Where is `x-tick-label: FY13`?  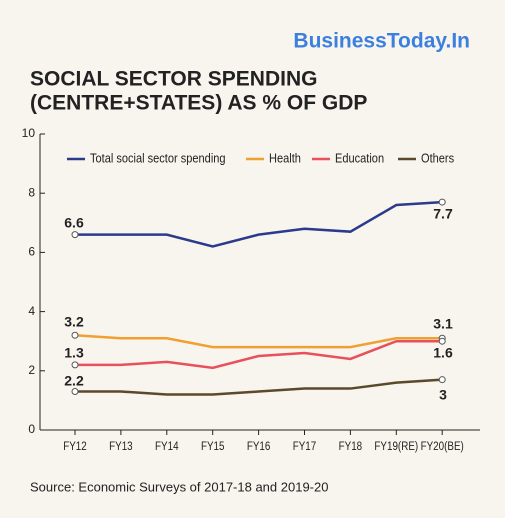
x-tick-label: FY13 is located at coordinates (121, 446).